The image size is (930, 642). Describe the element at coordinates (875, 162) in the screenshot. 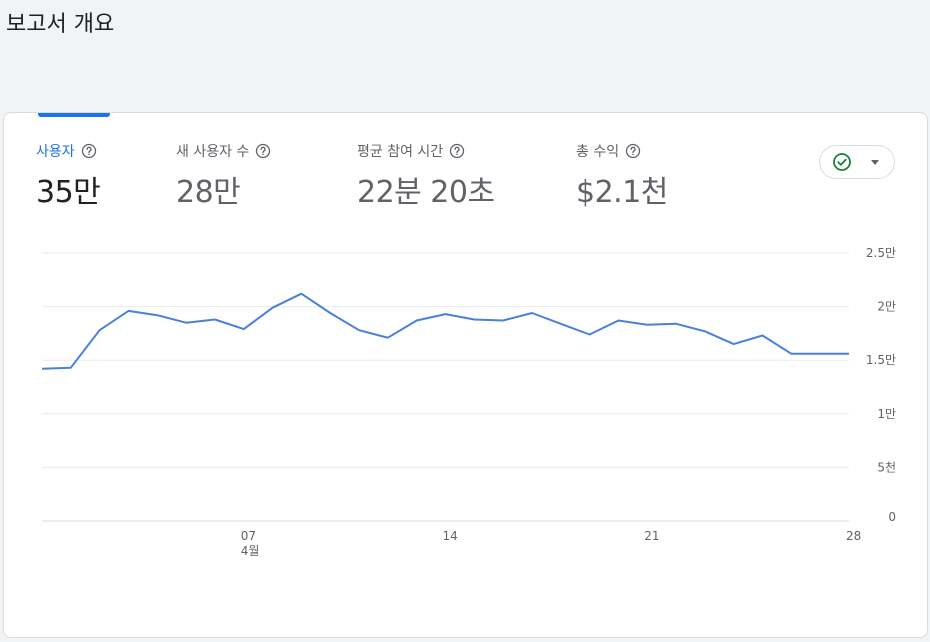

I see `caret-down-icon` at that location.